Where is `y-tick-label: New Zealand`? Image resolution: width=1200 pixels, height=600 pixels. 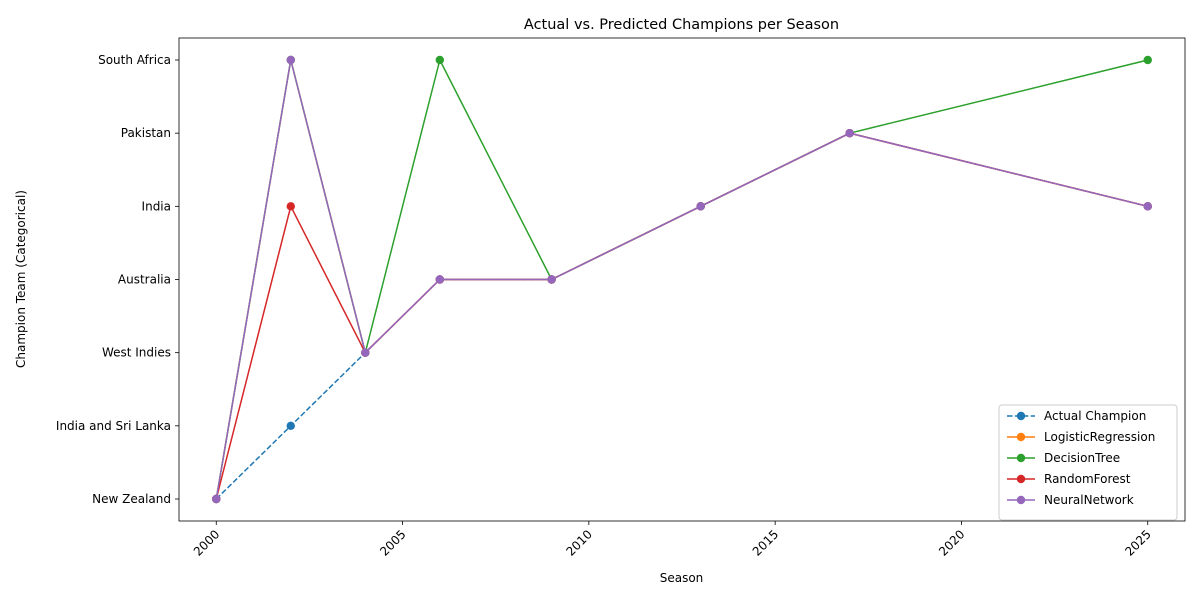 y-tick-label: New Zealand is located at coordinates (131, 499).